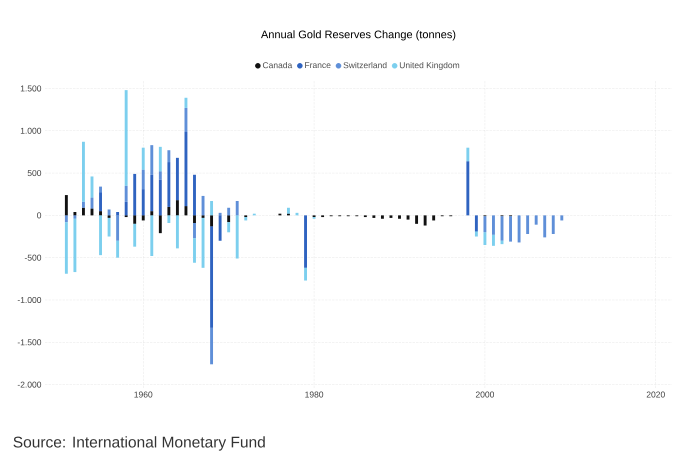  Describe the element at coordinates (365, 65) in the screenshot. I see `legend-label: Switzerland` at that location.